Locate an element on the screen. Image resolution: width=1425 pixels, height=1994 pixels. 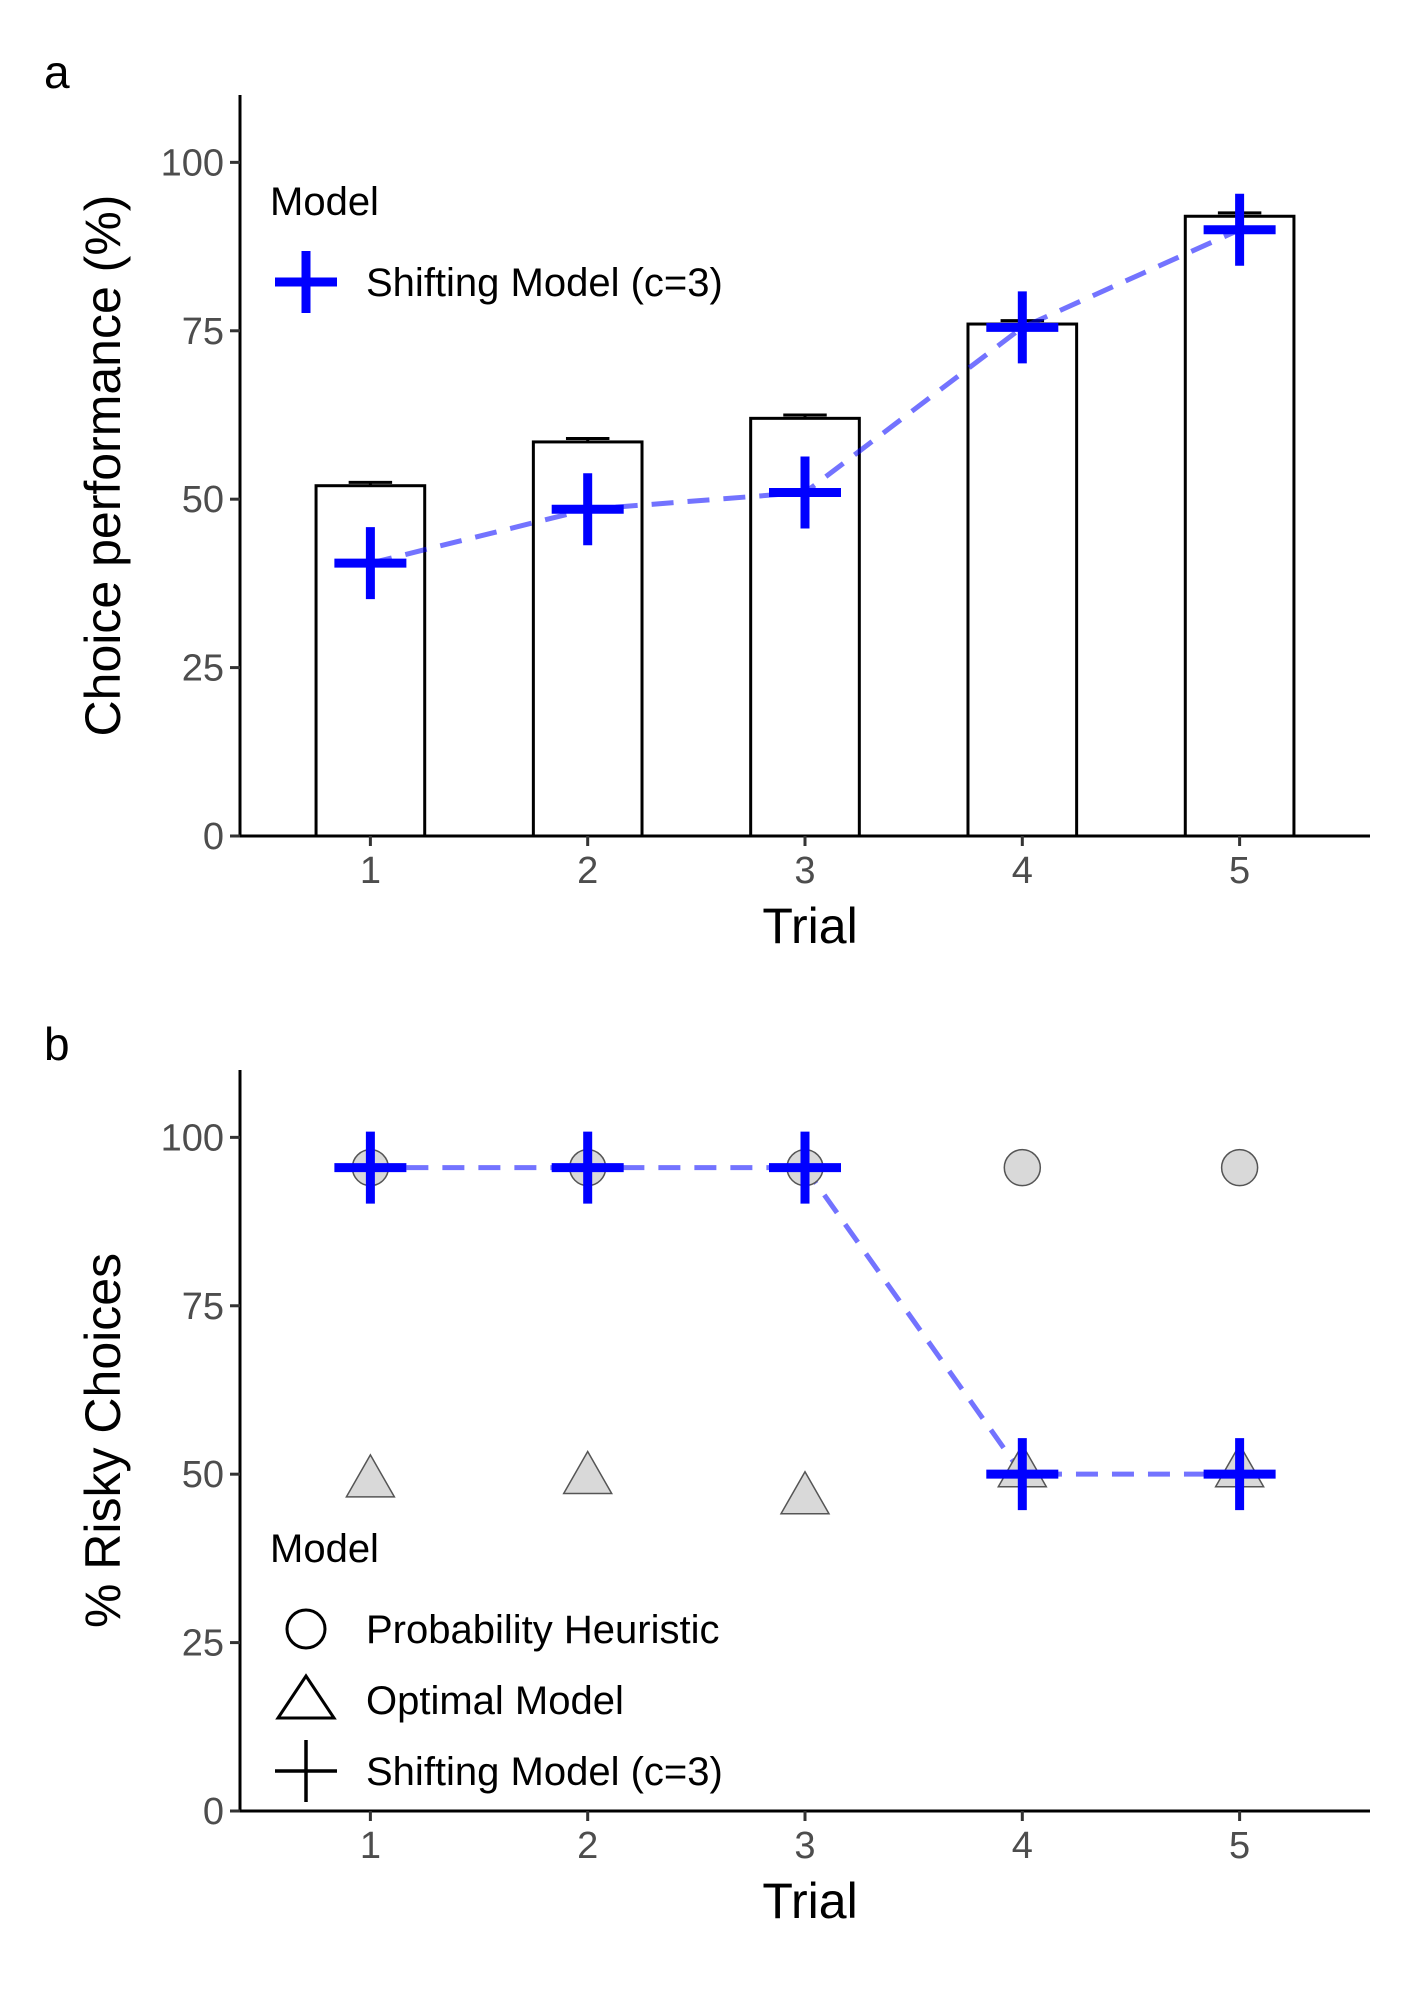
legend-label: Optimal Model is located at coordinates (495, 1701).